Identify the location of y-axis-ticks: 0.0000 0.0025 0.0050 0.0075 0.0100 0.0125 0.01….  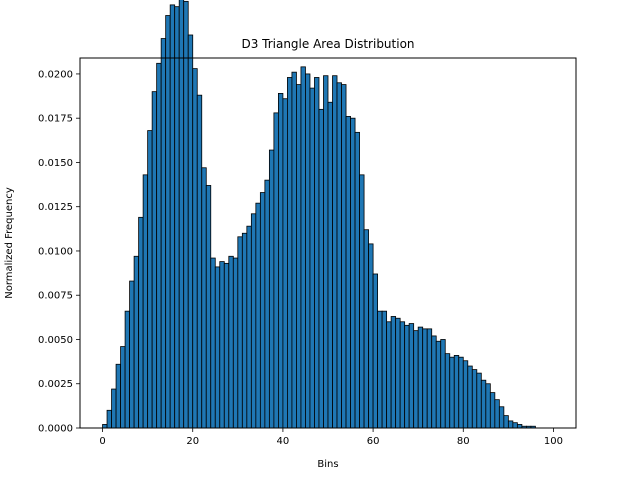
(59, 252).